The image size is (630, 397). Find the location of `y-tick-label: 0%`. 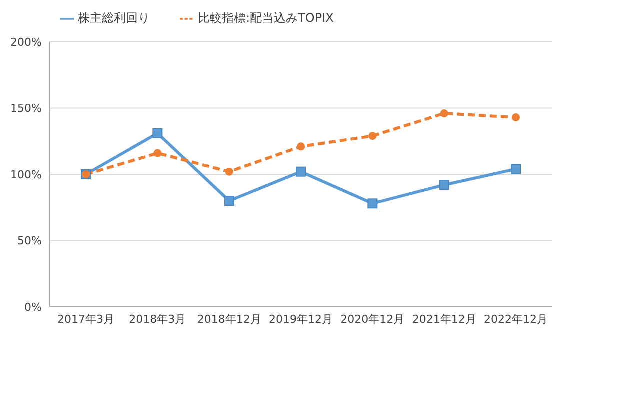

y-tick-label: 0% is located at coordinates (33, 307).